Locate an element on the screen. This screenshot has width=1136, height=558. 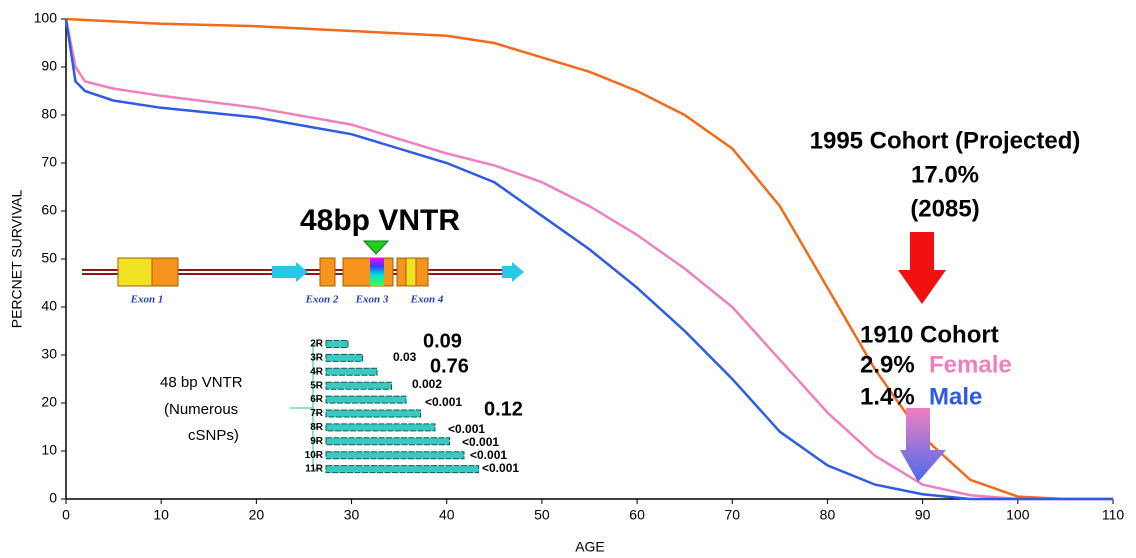
x-tick-label: 30 is located at coordinates (352, 515).